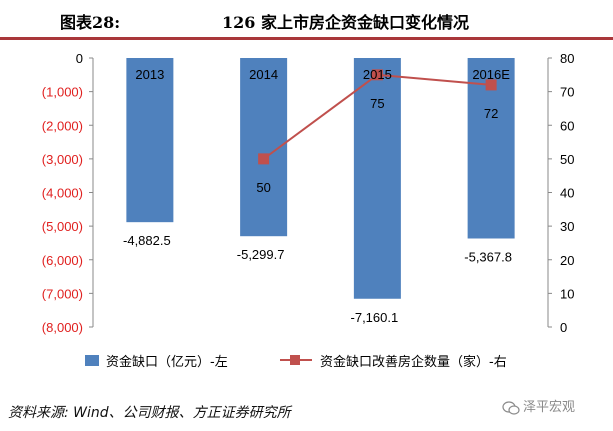  Describe the element at coordinates (345, 22) in the screenshot. I see `figure-title: 126 家上市房企资金缺口变化情况` at that location.